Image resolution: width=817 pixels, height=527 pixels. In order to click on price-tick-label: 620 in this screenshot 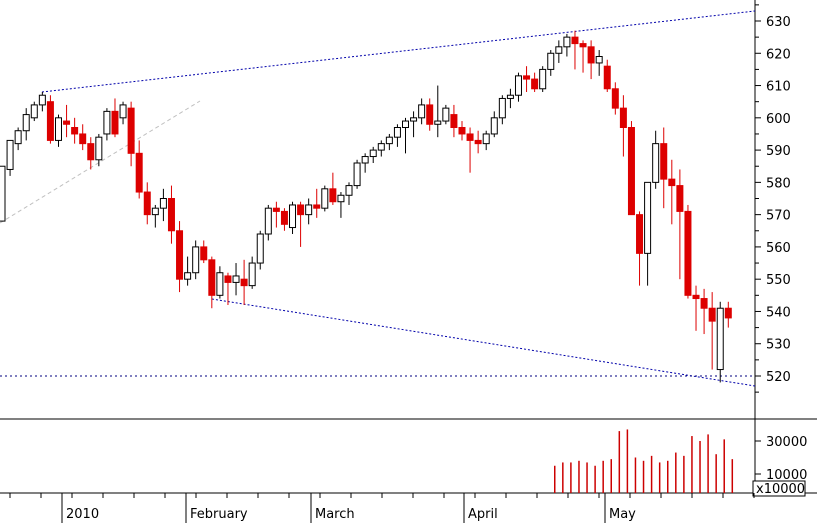, I will do `click(778, 54)`.